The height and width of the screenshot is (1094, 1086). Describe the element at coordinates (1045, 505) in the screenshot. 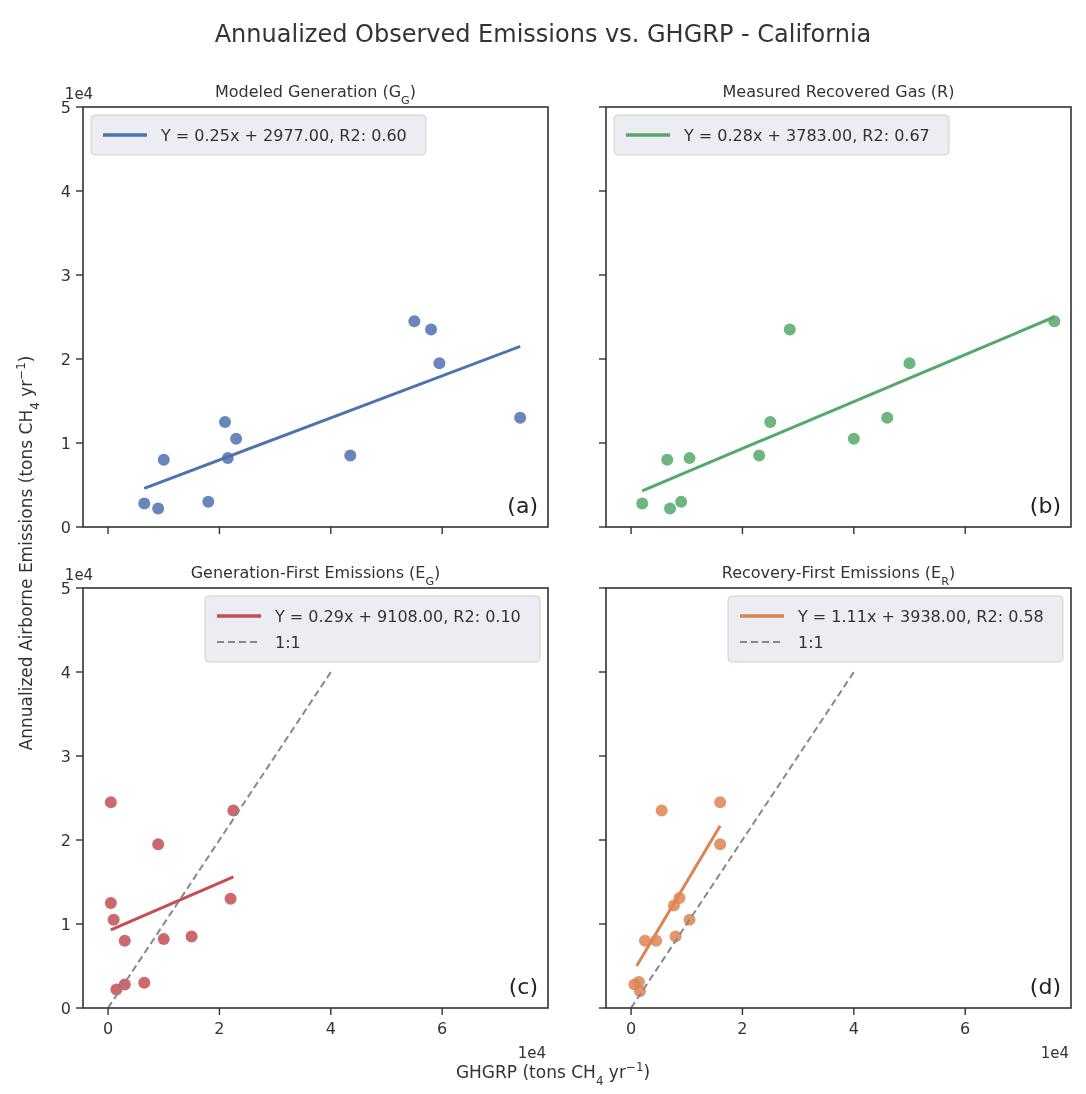

I see `annotation: (b)` at that location.